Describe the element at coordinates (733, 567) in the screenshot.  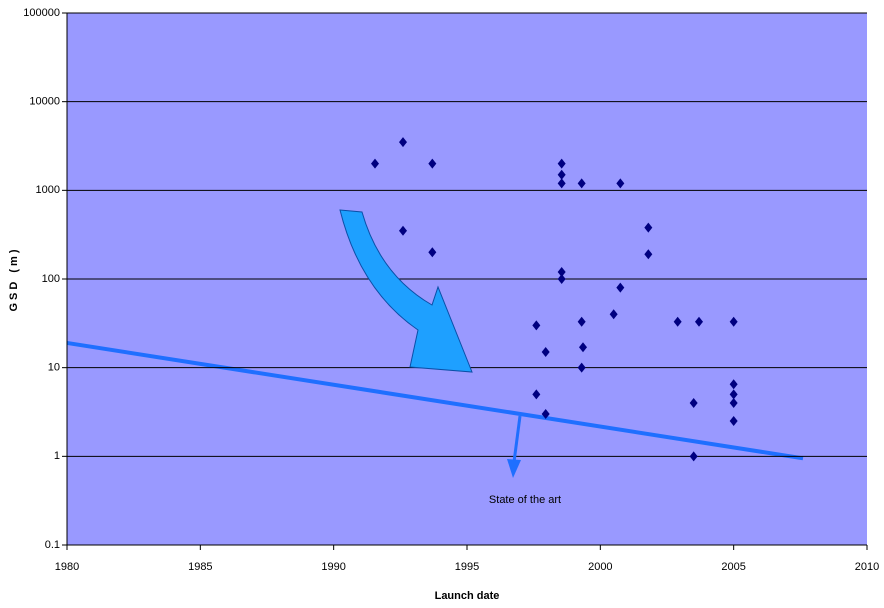
I see `x-tick-label: 2005` at that location.